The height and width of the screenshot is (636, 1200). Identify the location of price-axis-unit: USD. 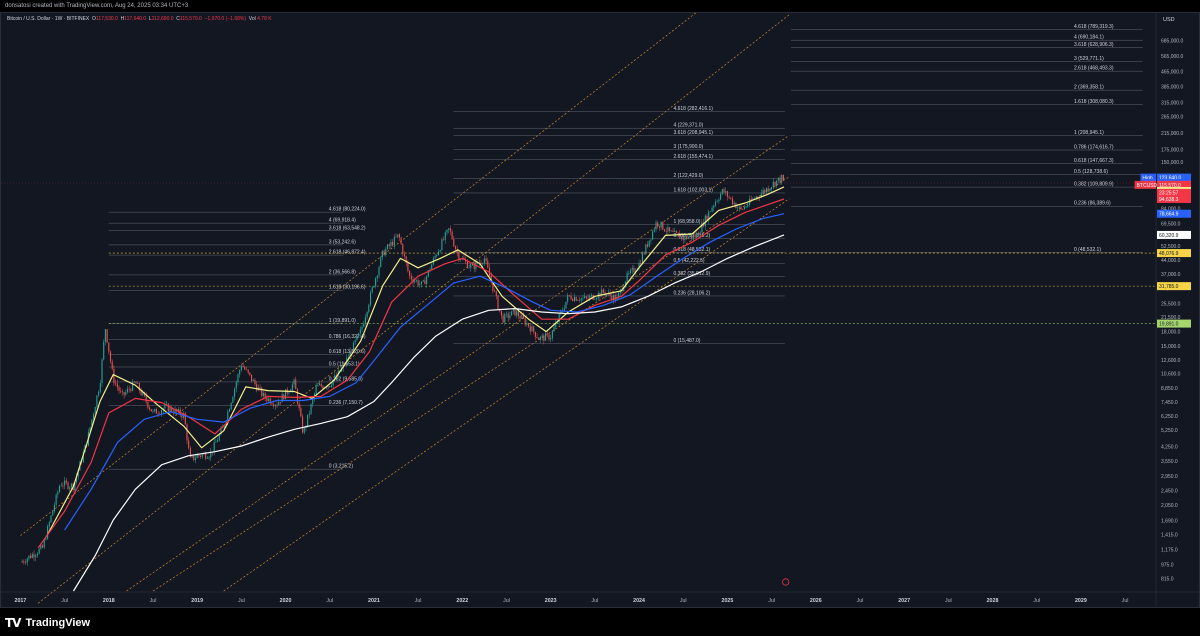
(1169, 20).